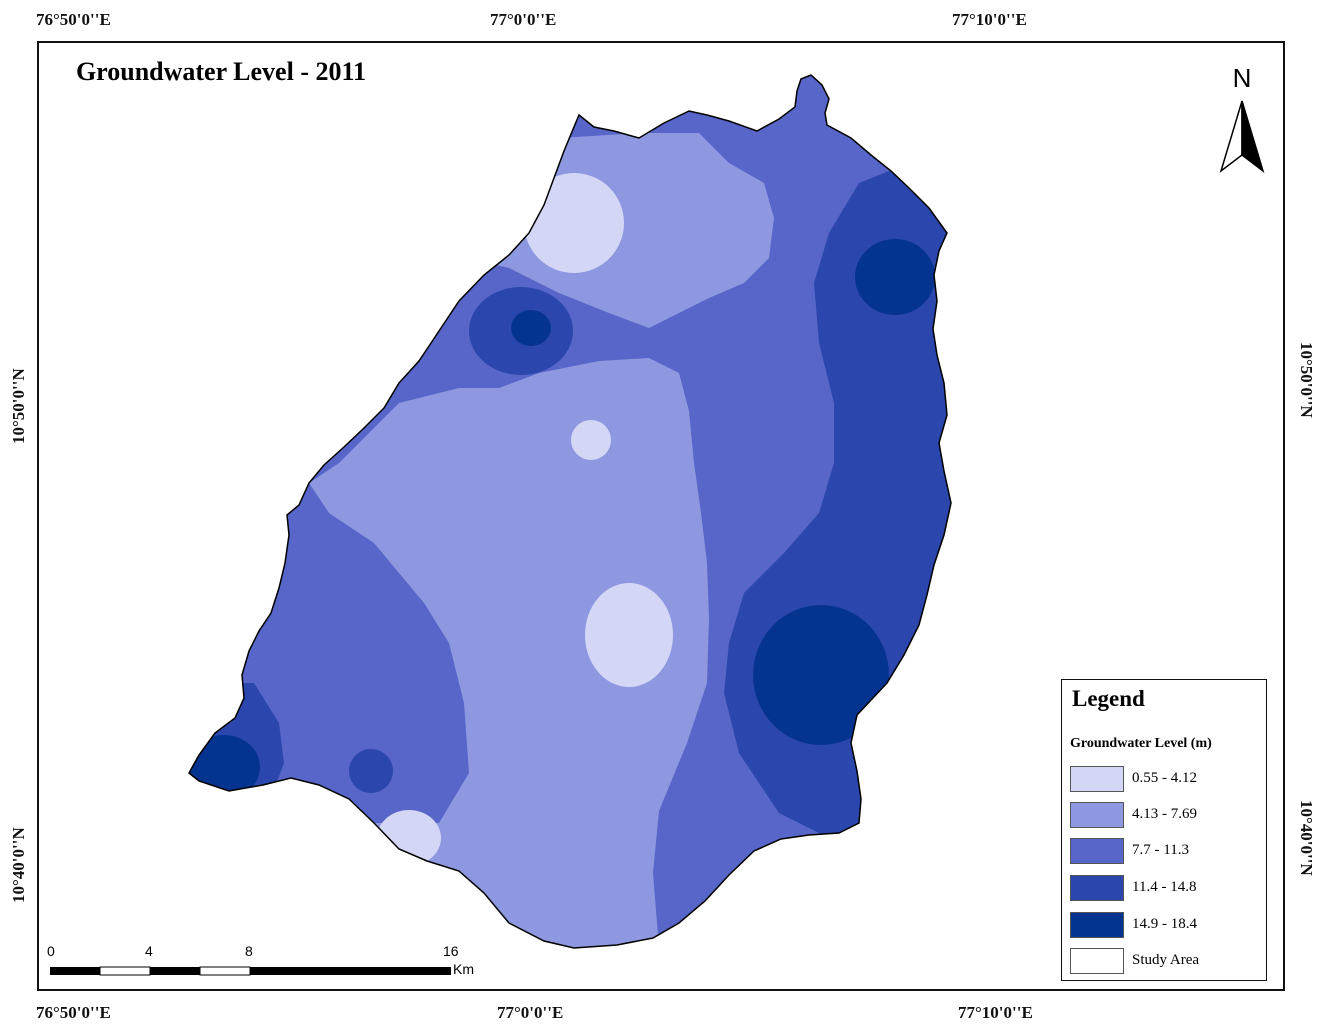 Image resolution: width=1325 pixels, height=1036 pixels. I want to click on scale-bar-graphic, so click(250, 971).